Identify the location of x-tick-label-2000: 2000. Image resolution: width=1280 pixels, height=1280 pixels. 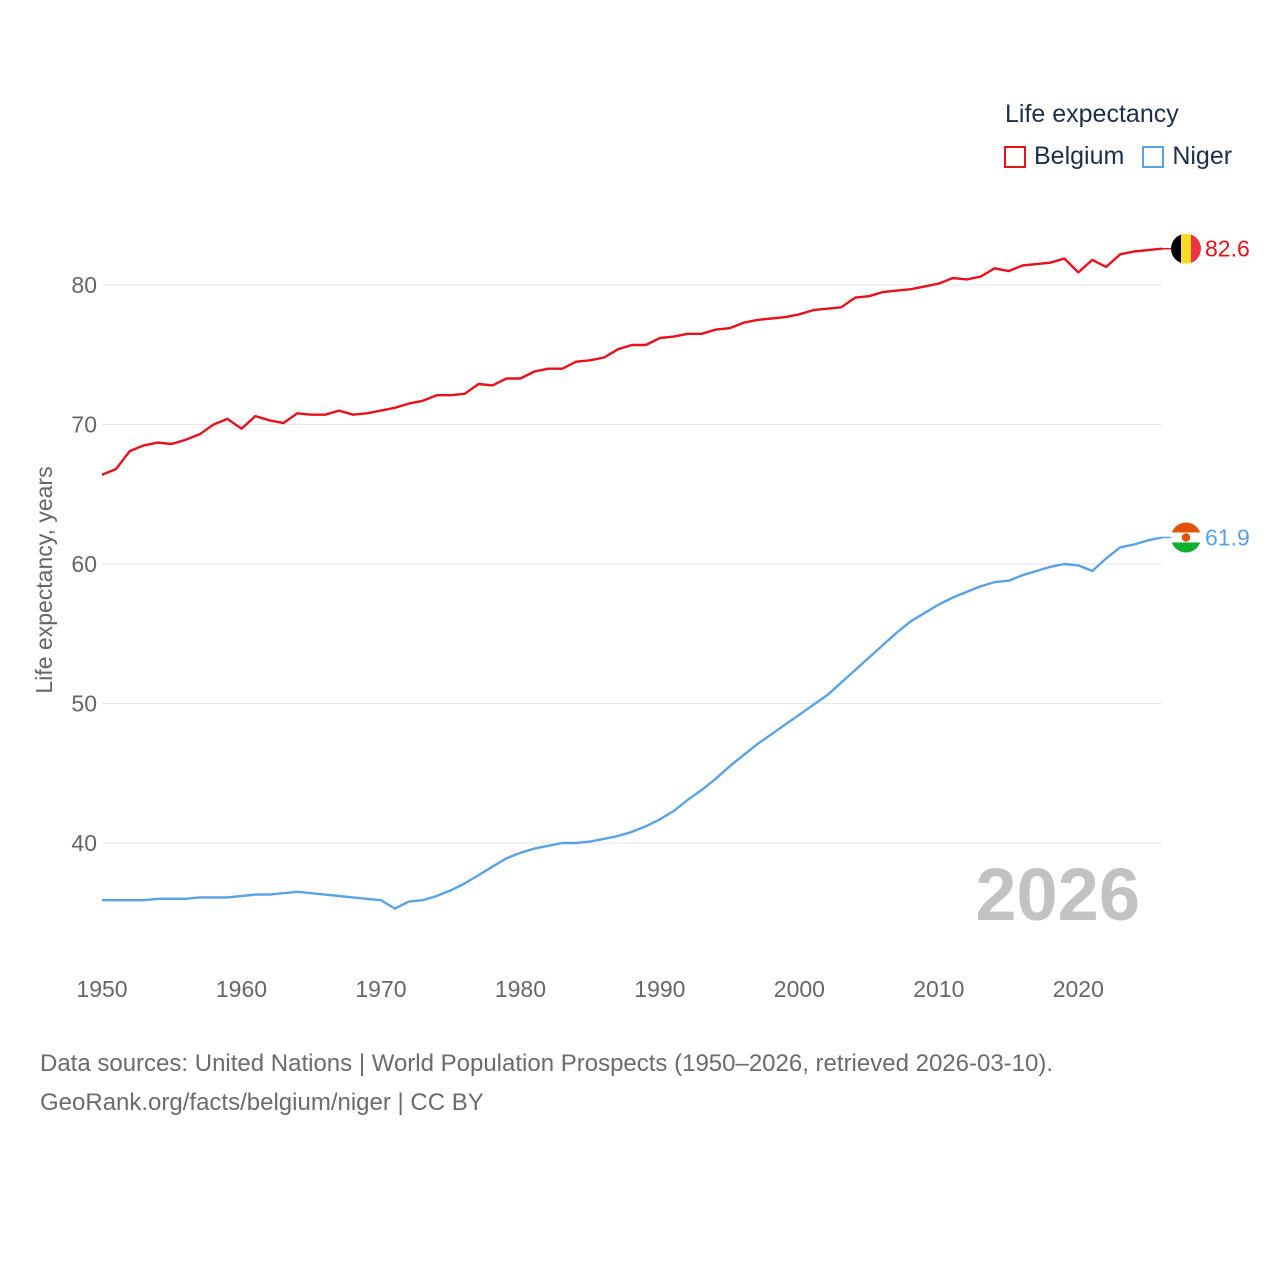
(799, 989).